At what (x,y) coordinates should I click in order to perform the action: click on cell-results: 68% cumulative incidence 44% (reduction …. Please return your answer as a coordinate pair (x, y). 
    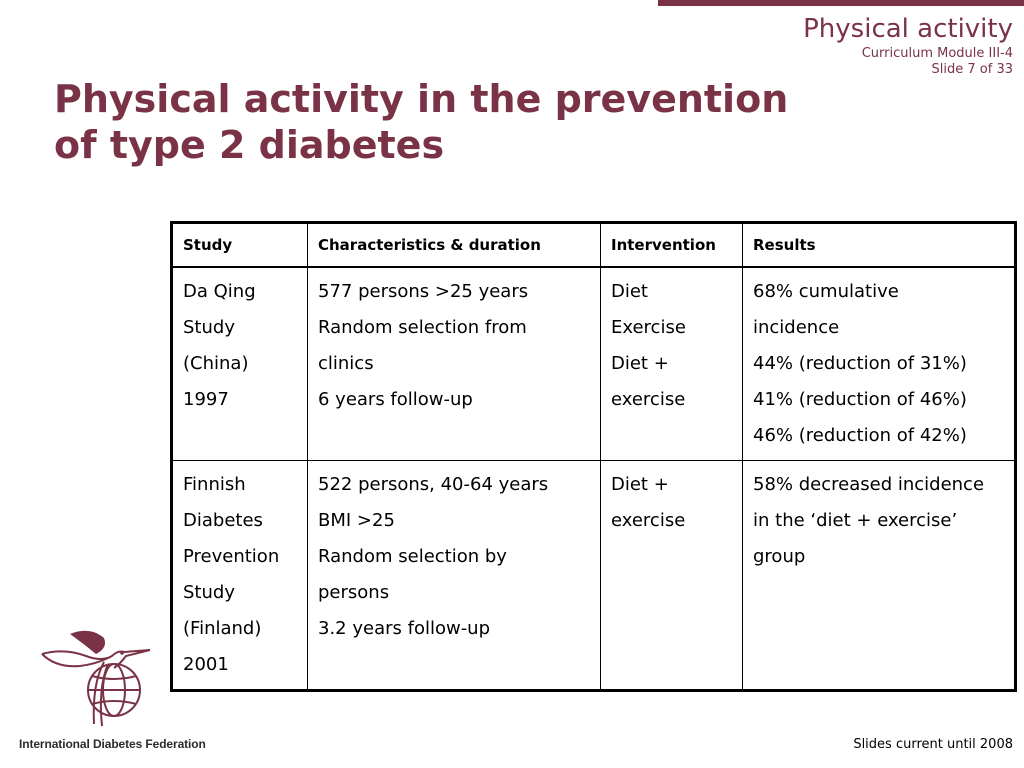
    Looking at the image, I should click on (879, 363).